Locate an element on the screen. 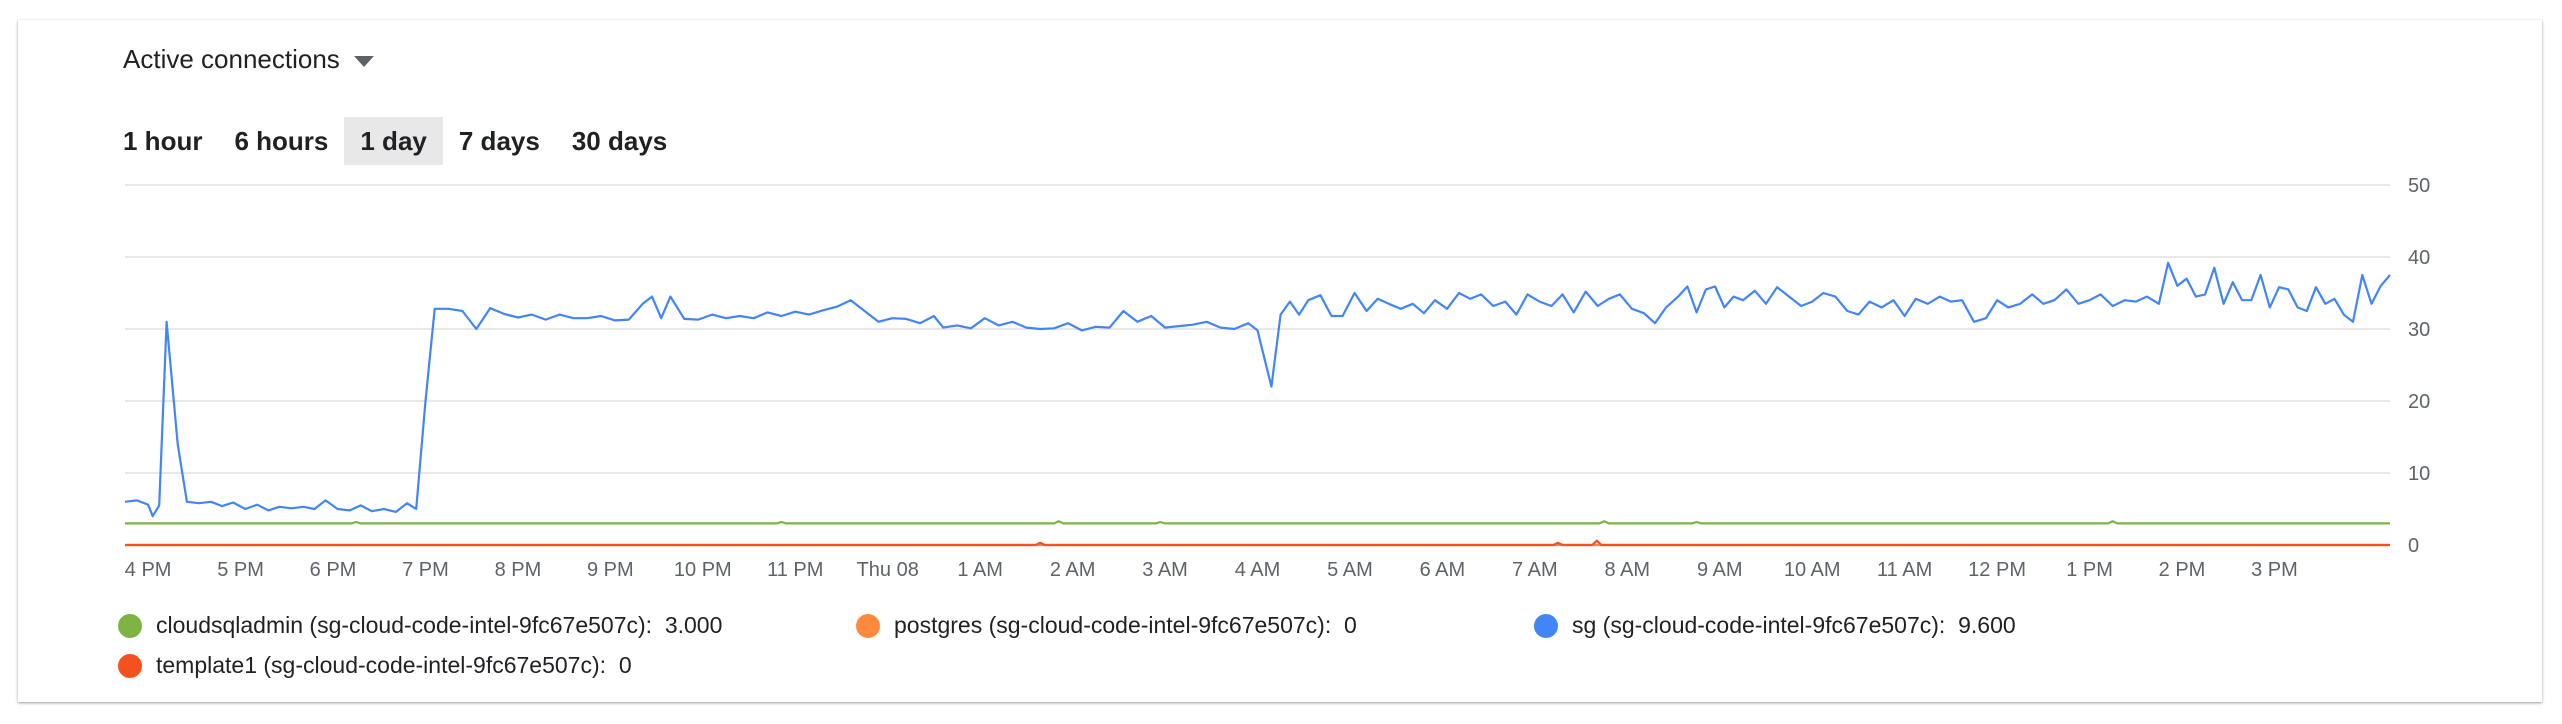  x-tick-label: 6 PM is located at coordinates (333, 570).